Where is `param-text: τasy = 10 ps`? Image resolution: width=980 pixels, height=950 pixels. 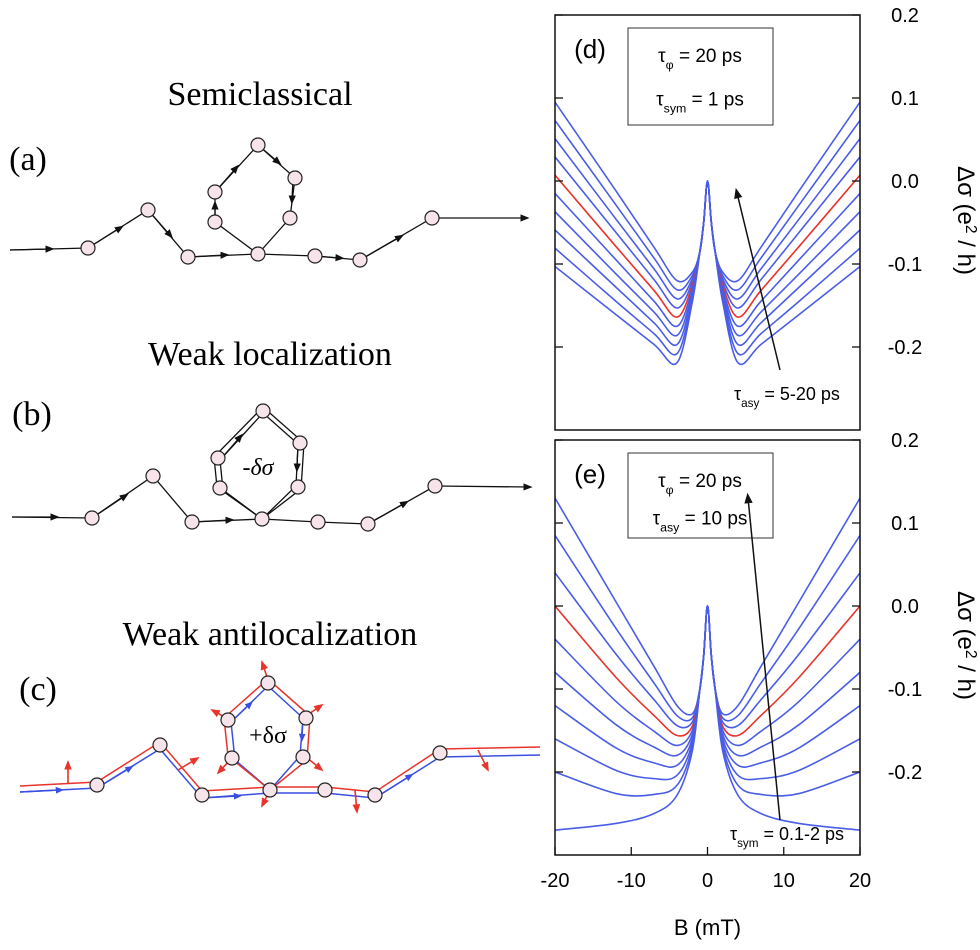 param-text: τasy = 10 ps is located at coordinates (700, 522).